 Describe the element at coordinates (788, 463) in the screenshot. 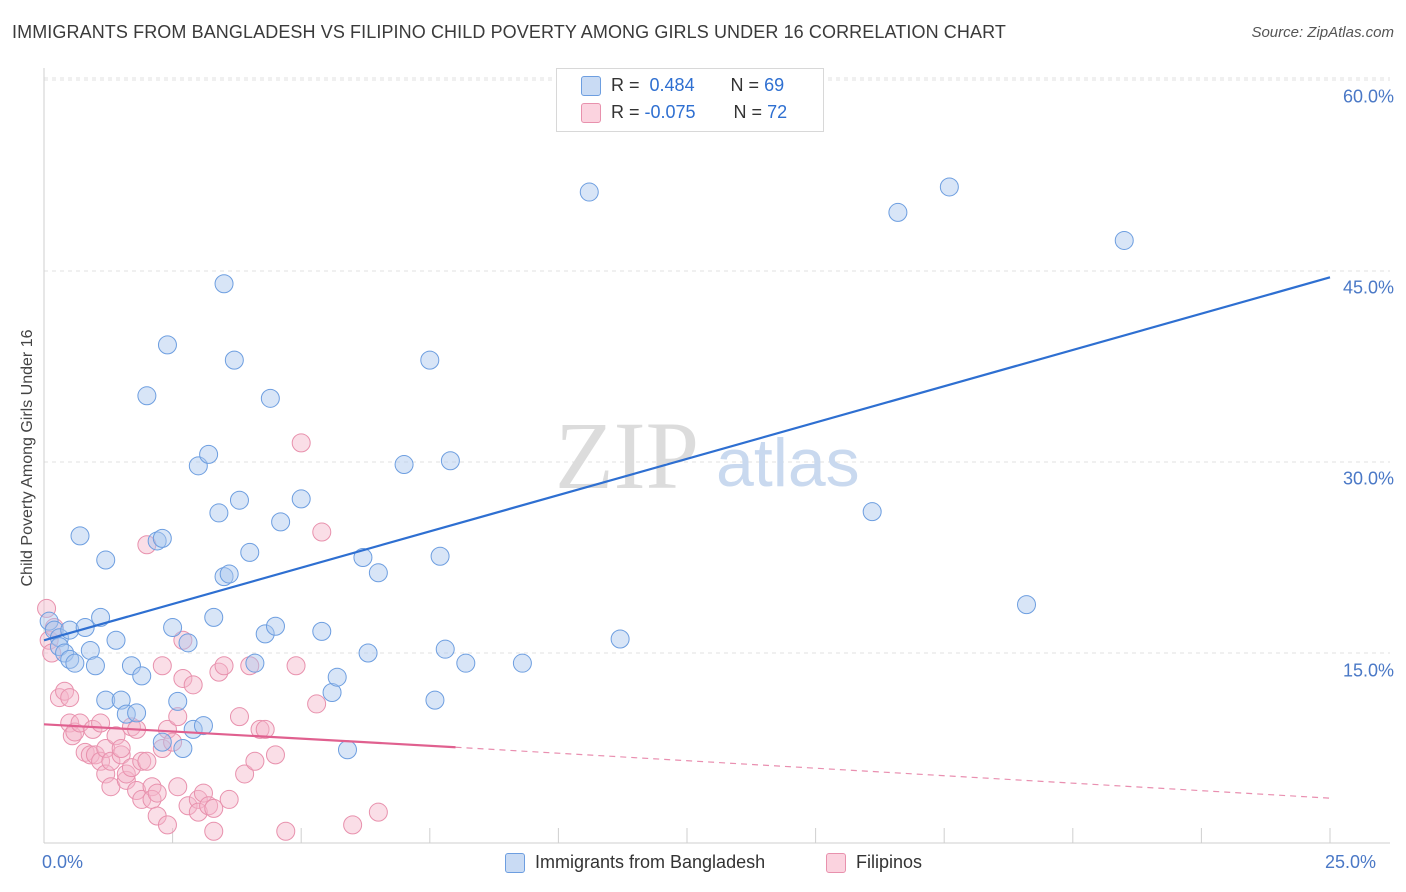

I see `watermark-atlas: atlas` at that location.